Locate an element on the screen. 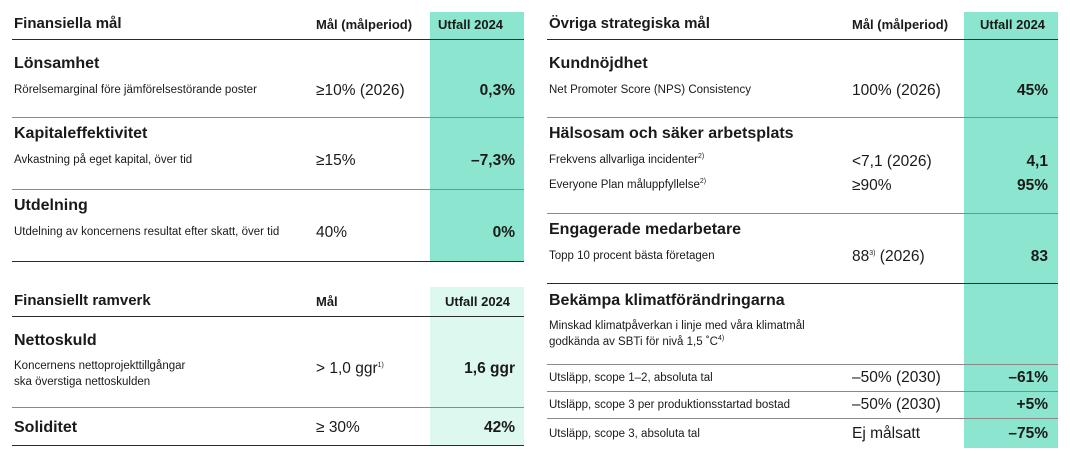  strategic-col-target-header: Mål (målperiod) is located at coordinates (900, 24).